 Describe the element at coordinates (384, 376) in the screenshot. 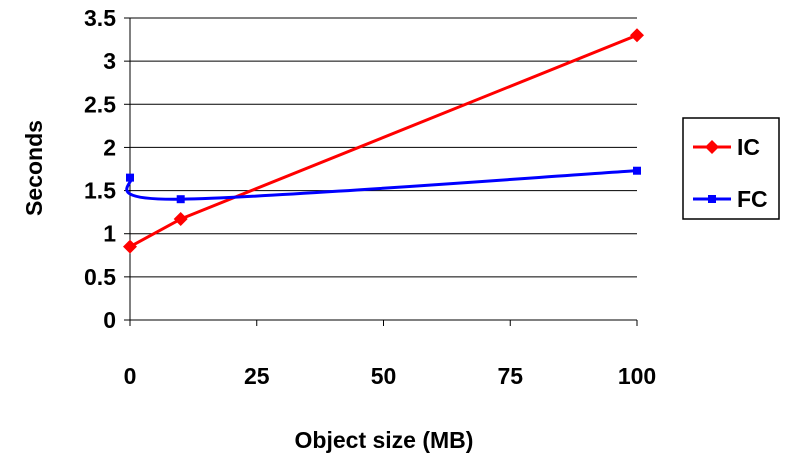

I see `x-tick-label: 50` at that location.